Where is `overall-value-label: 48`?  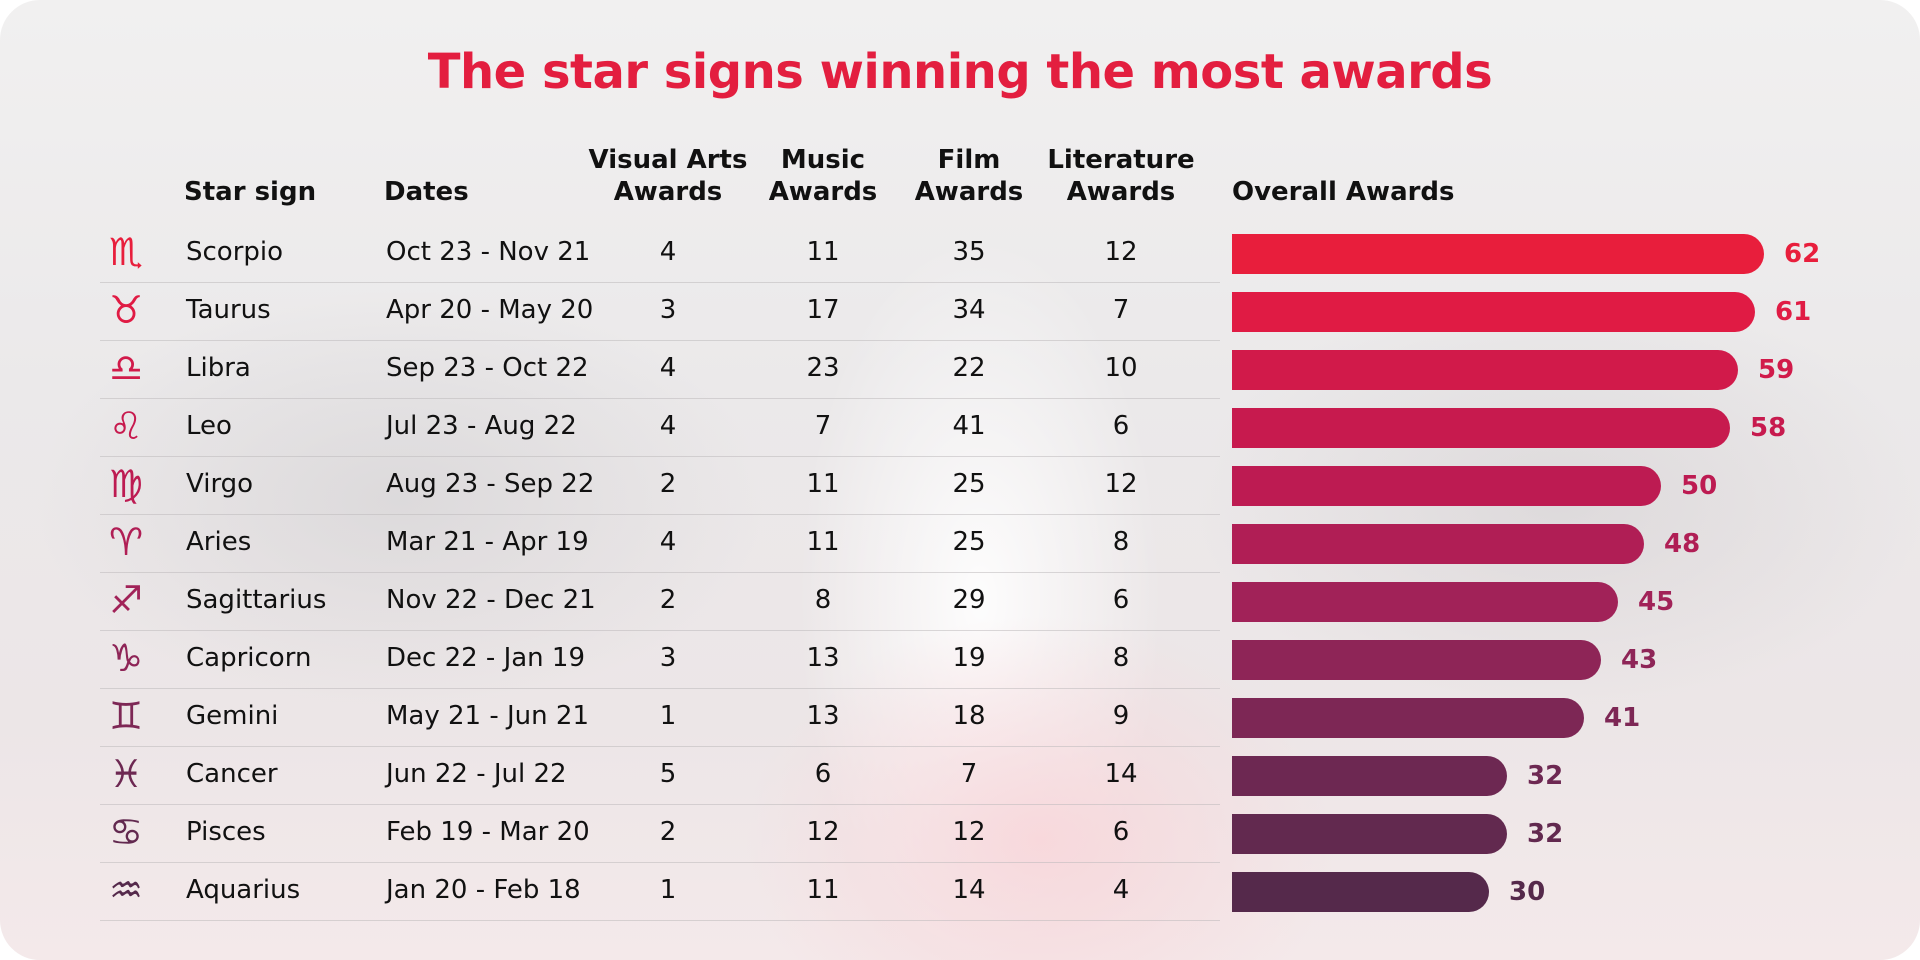
overall-value-label: 48 is located at coordinates (1682, 544).